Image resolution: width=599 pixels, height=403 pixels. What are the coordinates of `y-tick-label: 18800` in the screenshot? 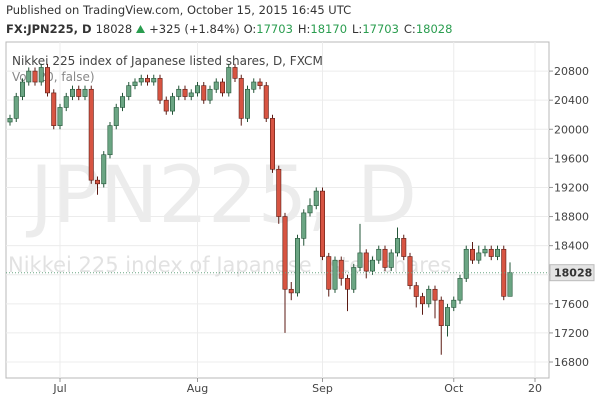 It's located at (571, 217).